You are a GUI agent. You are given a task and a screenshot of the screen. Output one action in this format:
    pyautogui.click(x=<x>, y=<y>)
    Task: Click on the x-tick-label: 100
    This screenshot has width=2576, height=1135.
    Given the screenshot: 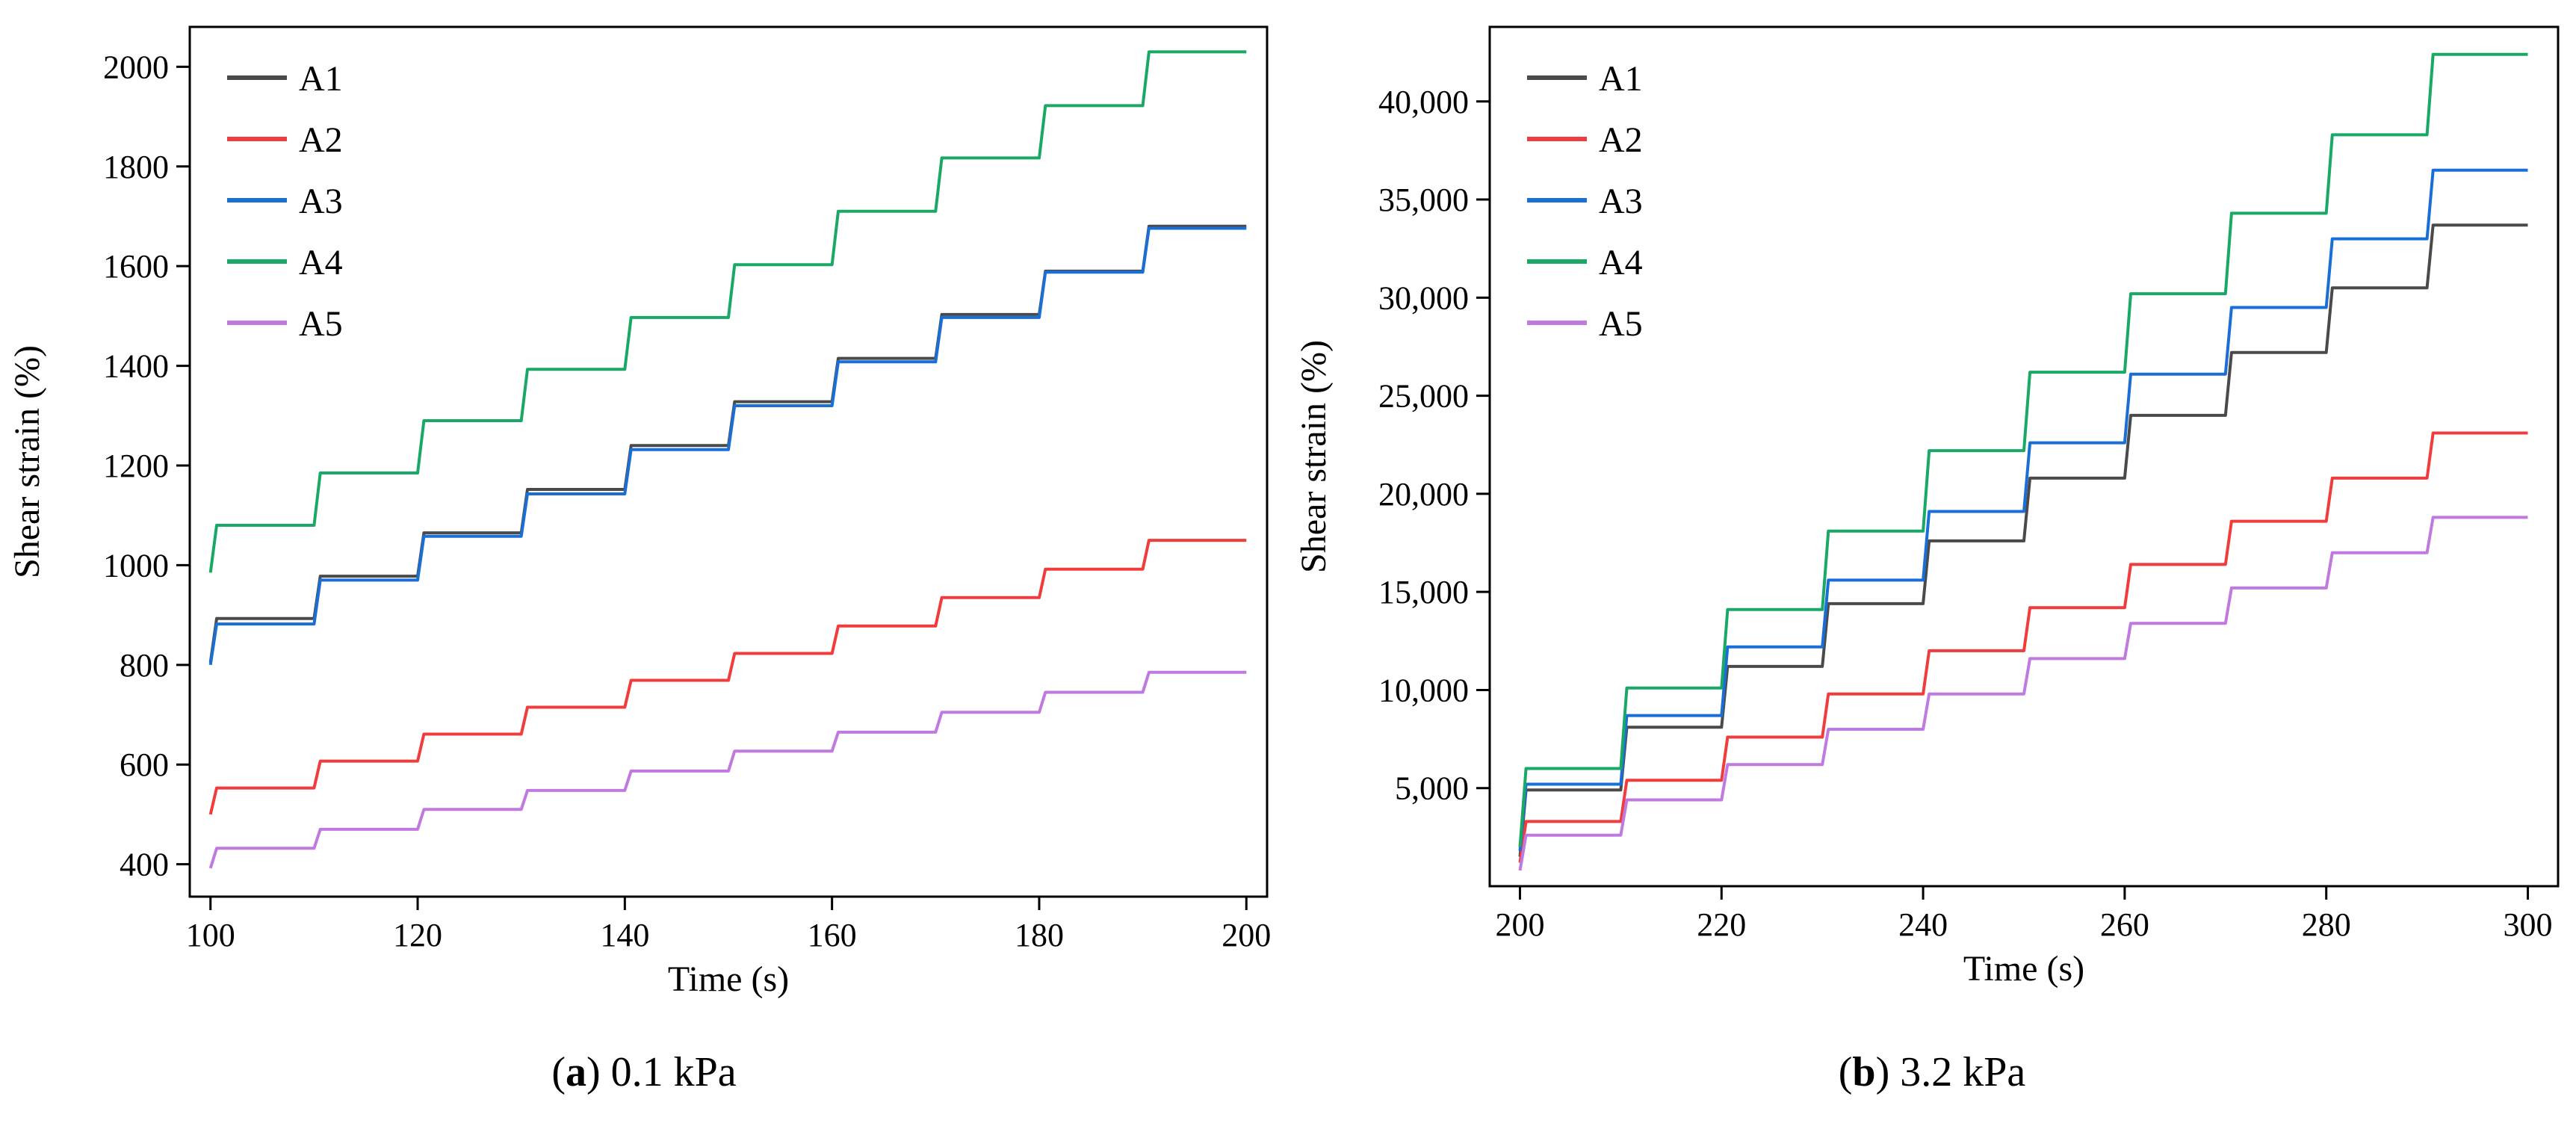 What is the action you would take?
    pyautogui.click(x=210, y=935)
    